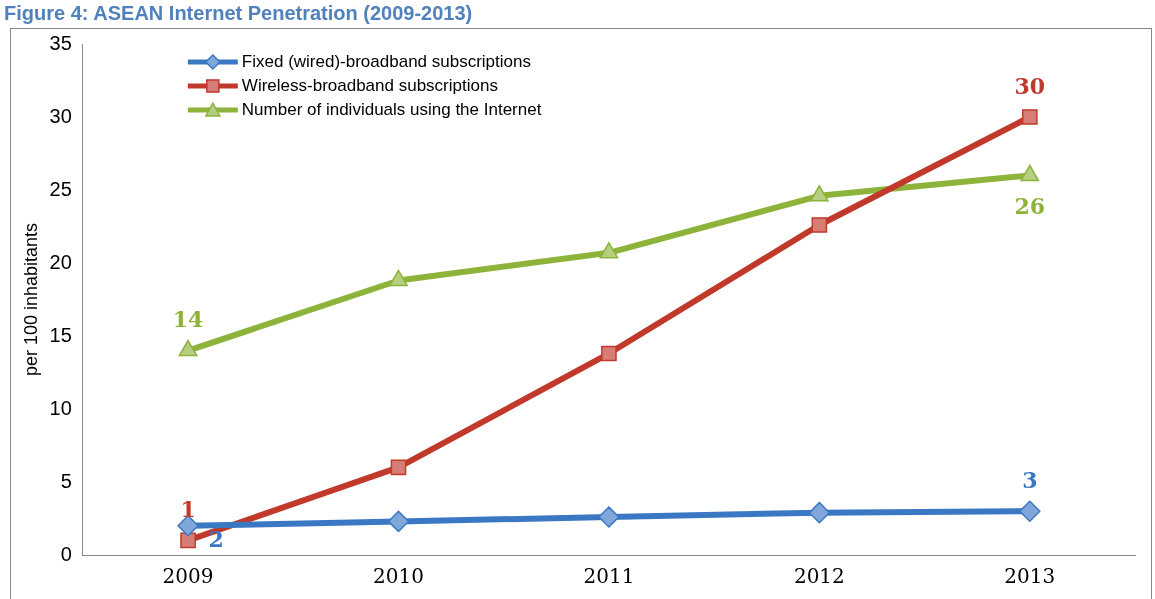 The image size is (1155, 599). What do you see at coordinates (398, 576) in the screenshot?
I see `x-tick-label: 2010` at bounding box center [398, 576].